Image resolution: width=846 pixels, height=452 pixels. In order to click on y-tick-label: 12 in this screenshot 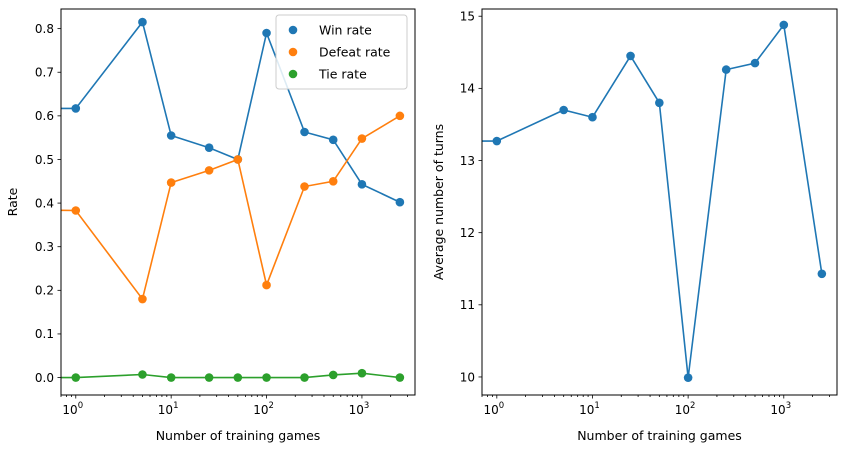, I will do `click(467, 233)`.